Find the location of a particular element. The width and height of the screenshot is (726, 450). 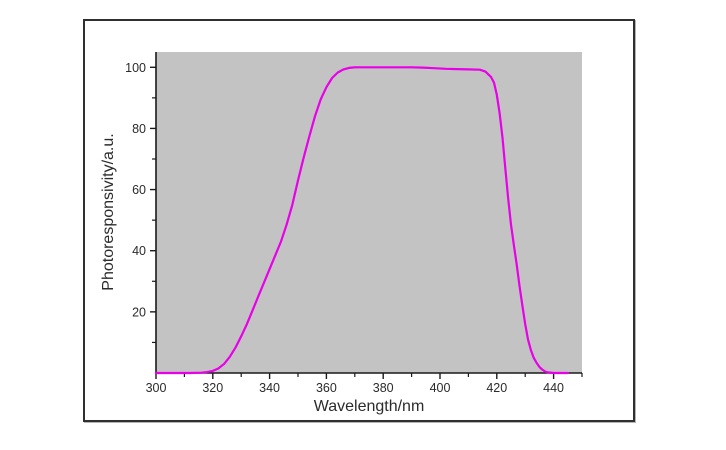

x-tick-label: 380 is located at coordinates (383, 388).